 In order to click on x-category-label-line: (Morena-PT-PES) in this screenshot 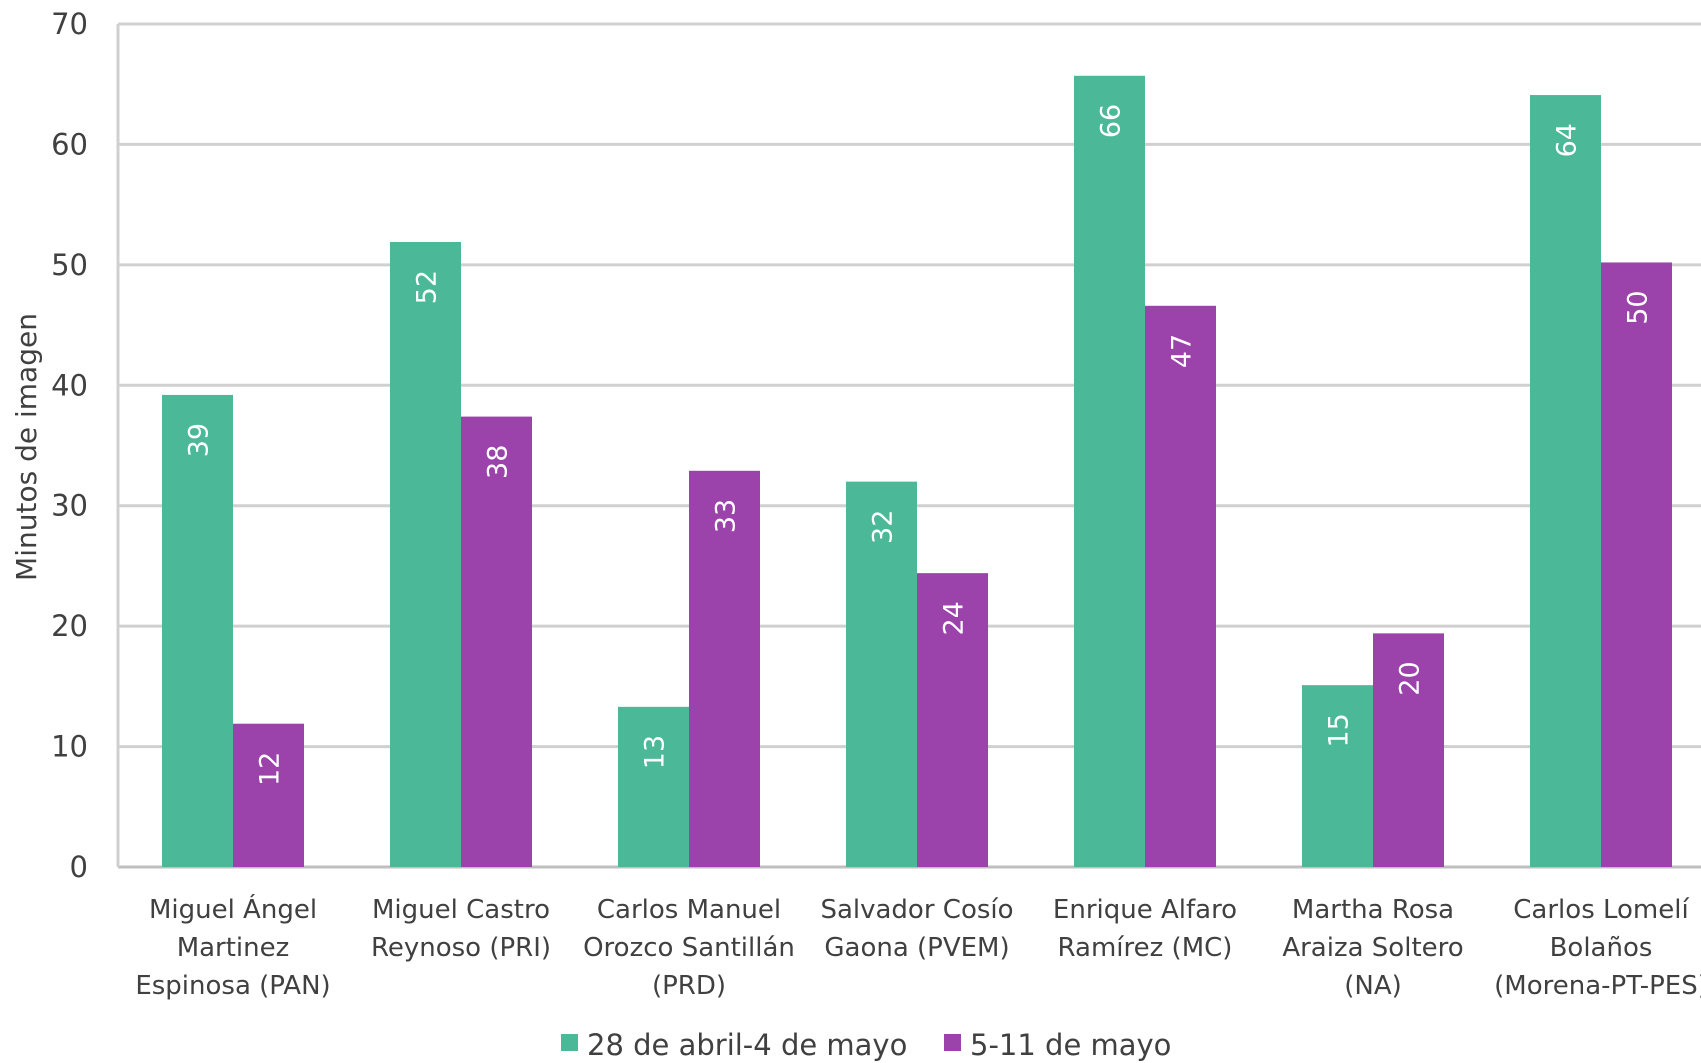, I will do `click(1597, 986)`.